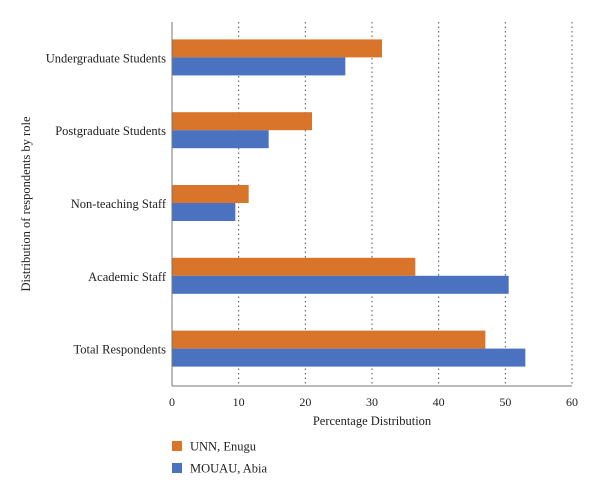 The image size is (600, 503). I want to click on x-tick-label: 60, so click(572, 402).